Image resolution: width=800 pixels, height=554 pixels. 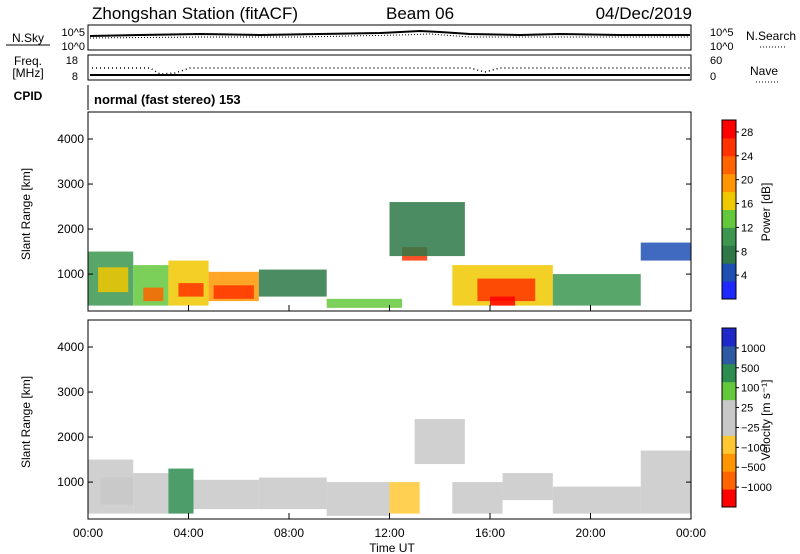 I want to click on power-colorbar-tick-label: 12, so click(x=747, y=228).